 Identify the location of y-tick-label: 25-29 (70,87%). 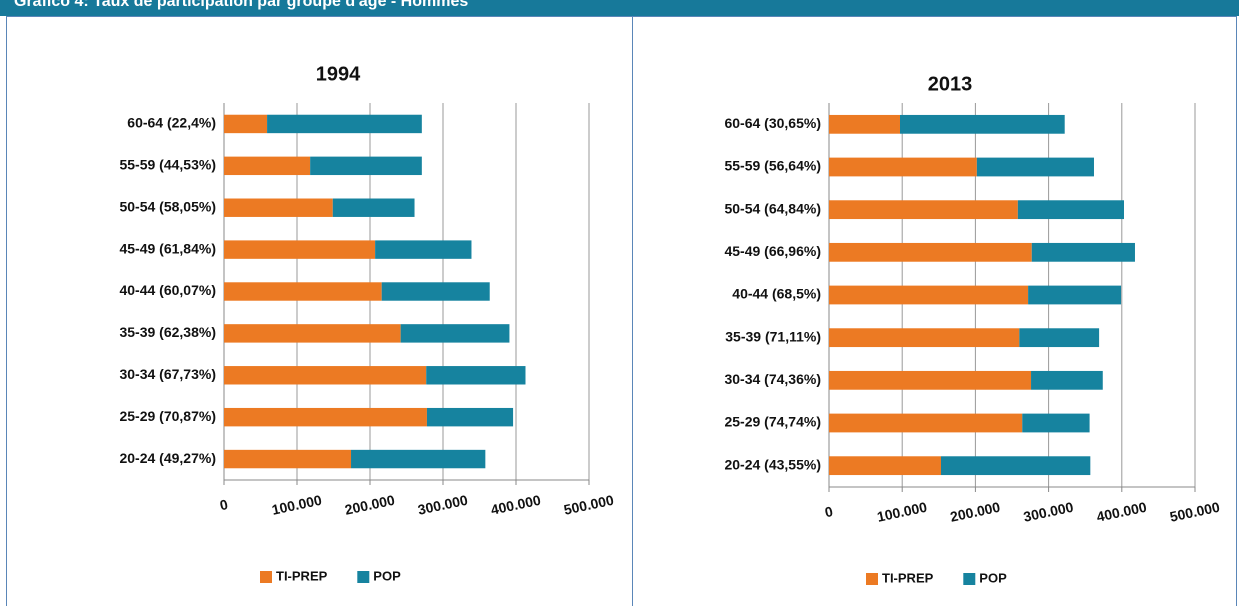
(167, 416).